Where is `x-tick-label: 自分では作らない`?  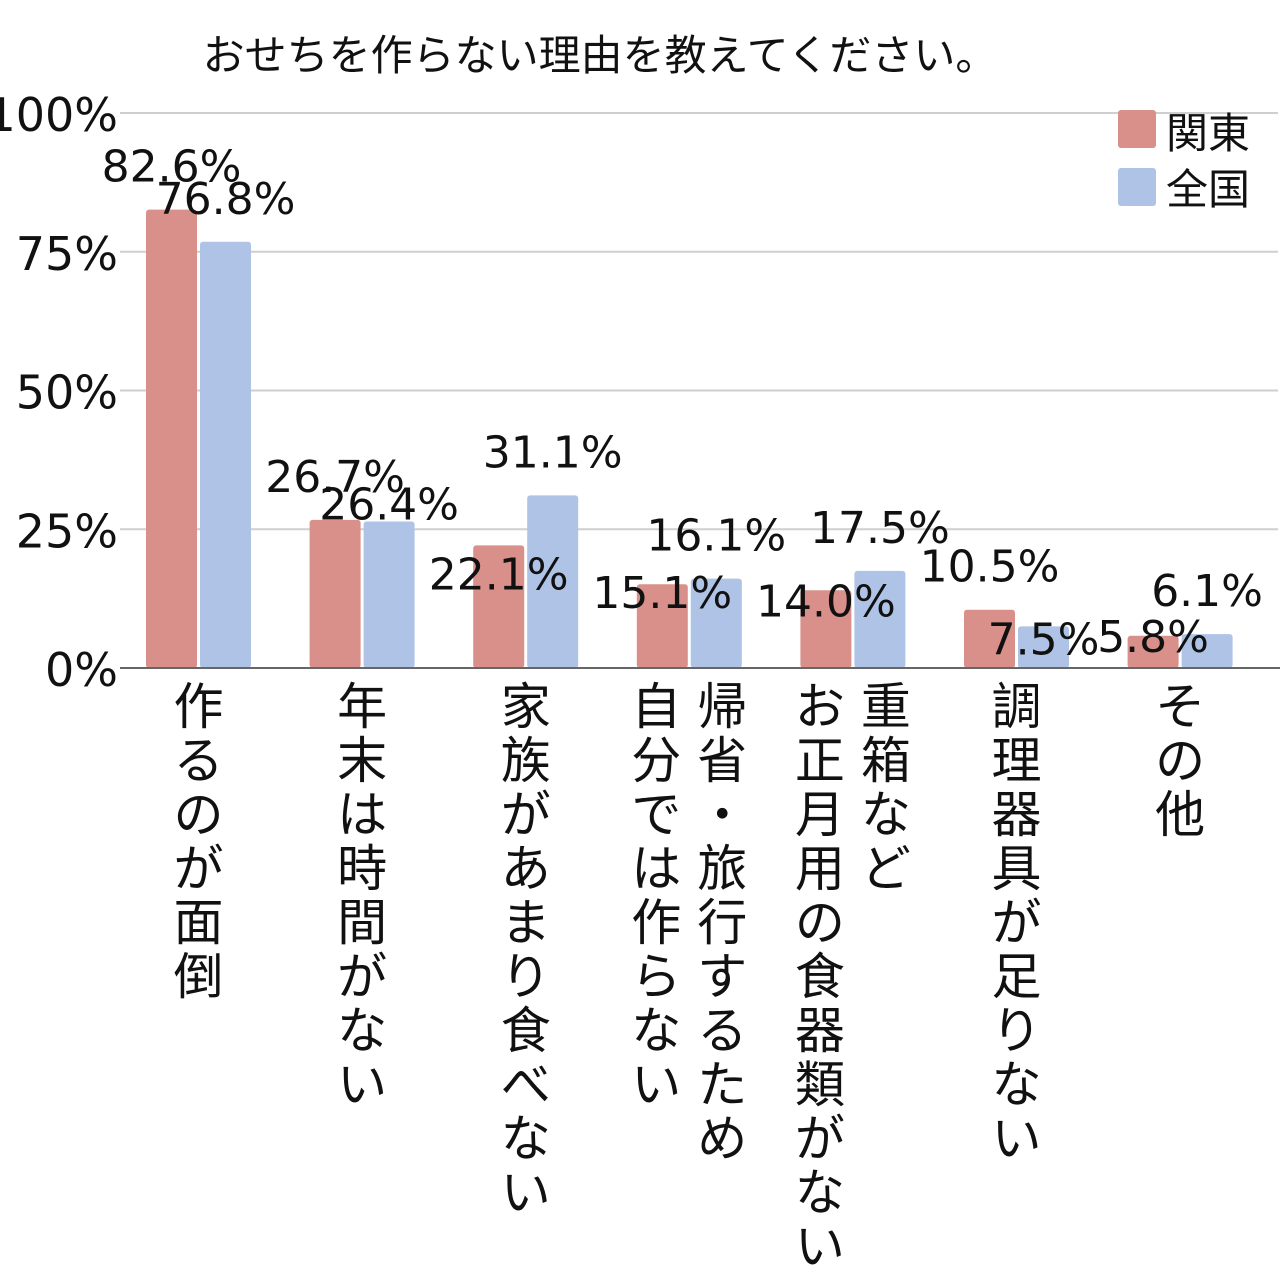
x-tick-label: 自分では作らない is located at coordinates (656, 896).